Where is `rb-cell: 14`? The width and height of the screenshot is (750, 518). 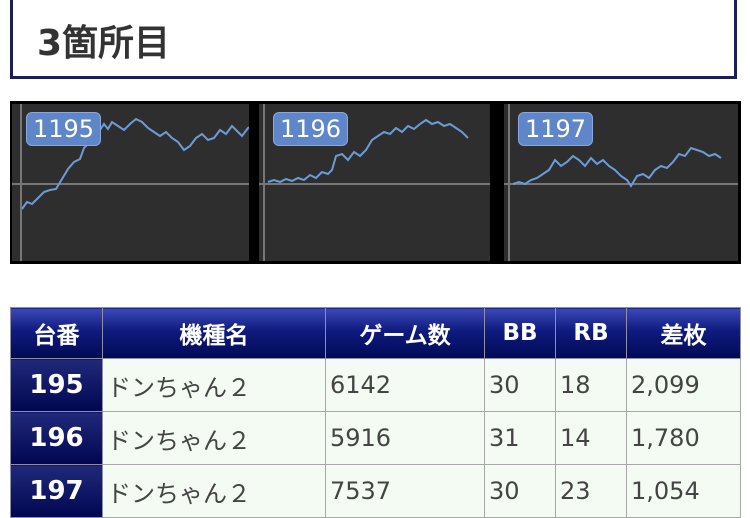 rb-cell: 14 is located at coordinates (591, 438).